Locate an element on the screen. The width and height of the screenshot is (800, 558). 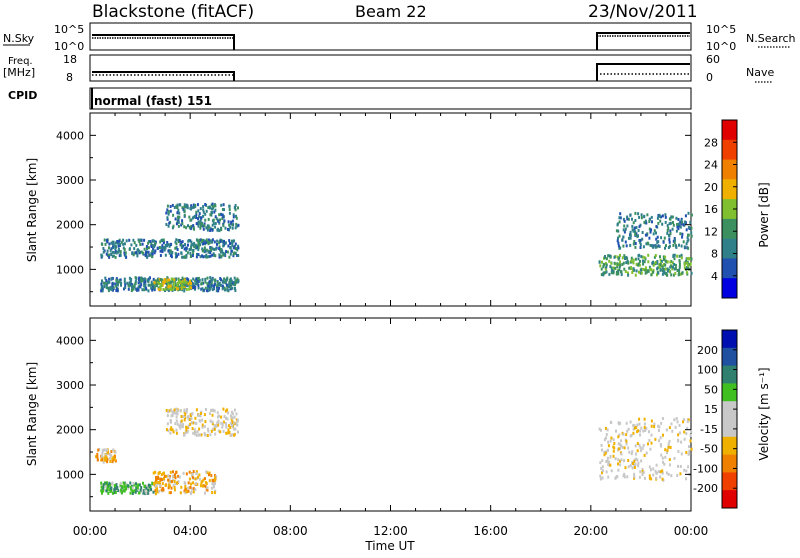
velocity-ytick-label: 1000 is located at coordinates (70, 474).